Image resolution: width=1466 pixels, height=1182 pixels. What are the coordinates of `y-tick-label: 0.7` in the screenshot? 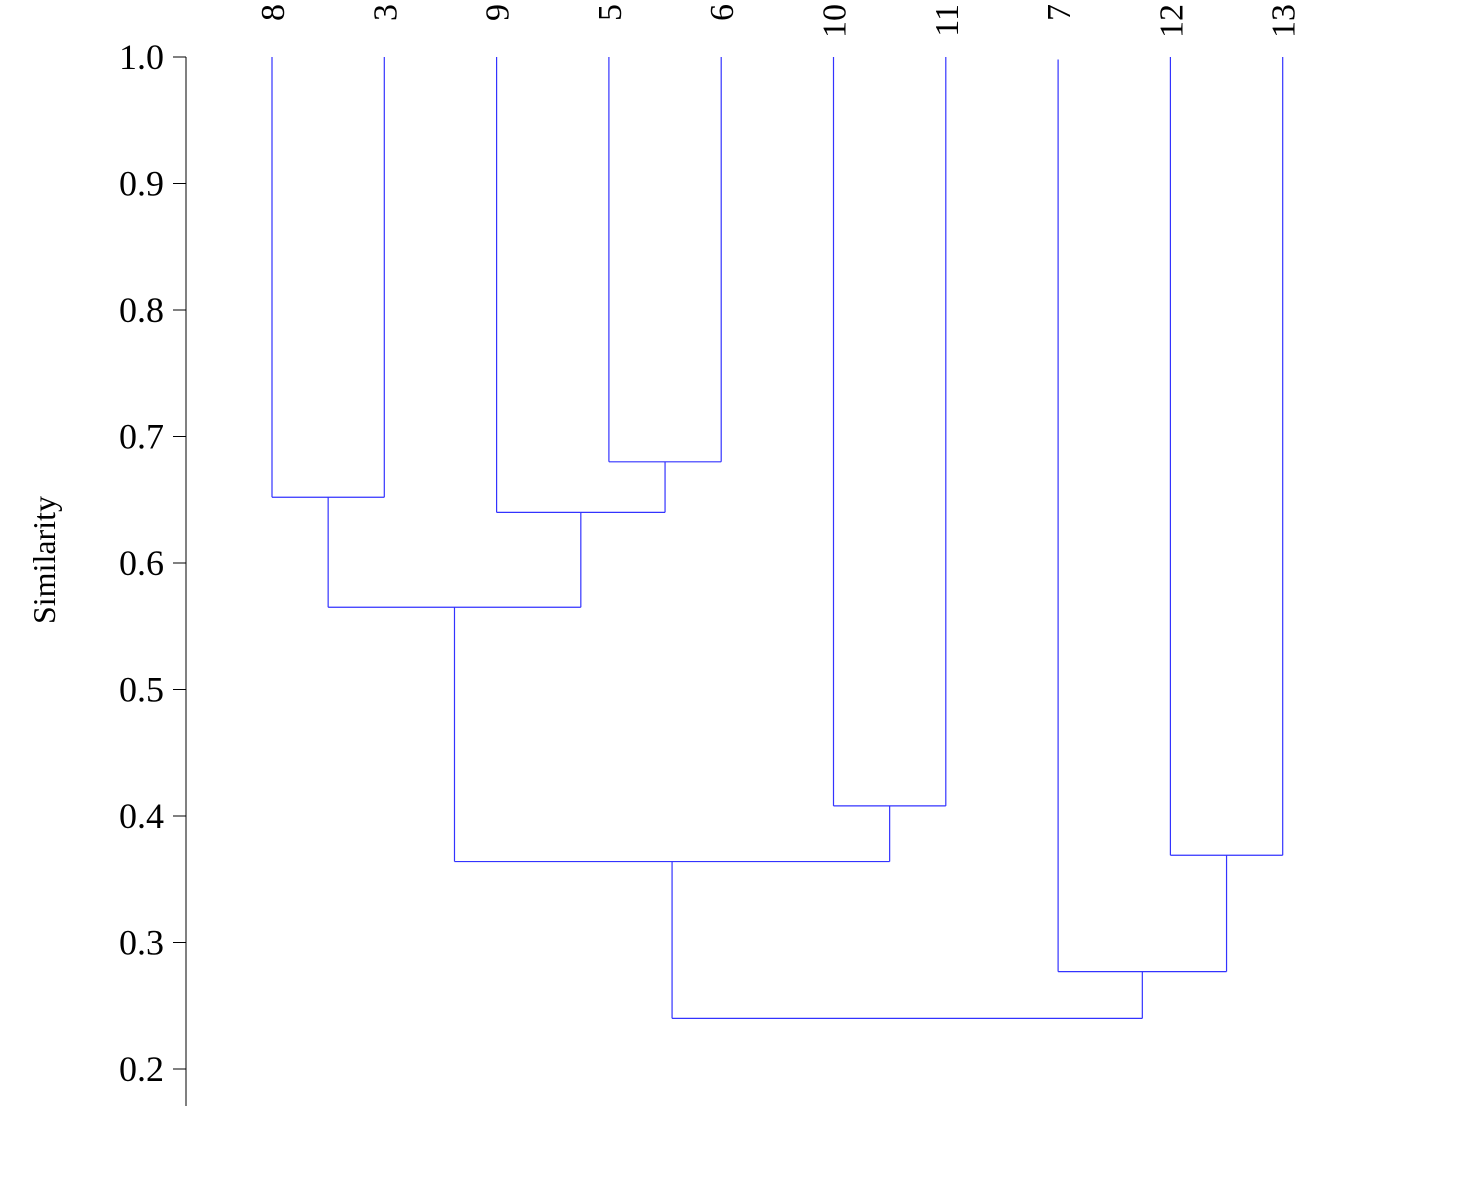 It's located at (141, 437).